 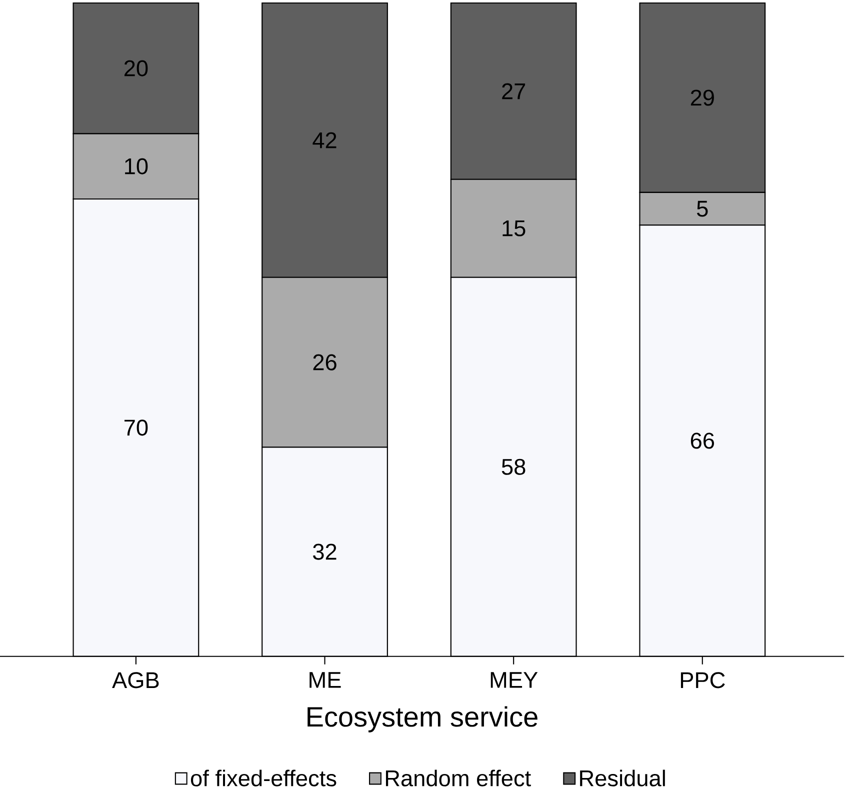 I want to click on data-label: 42, so click(x=324, y=140).